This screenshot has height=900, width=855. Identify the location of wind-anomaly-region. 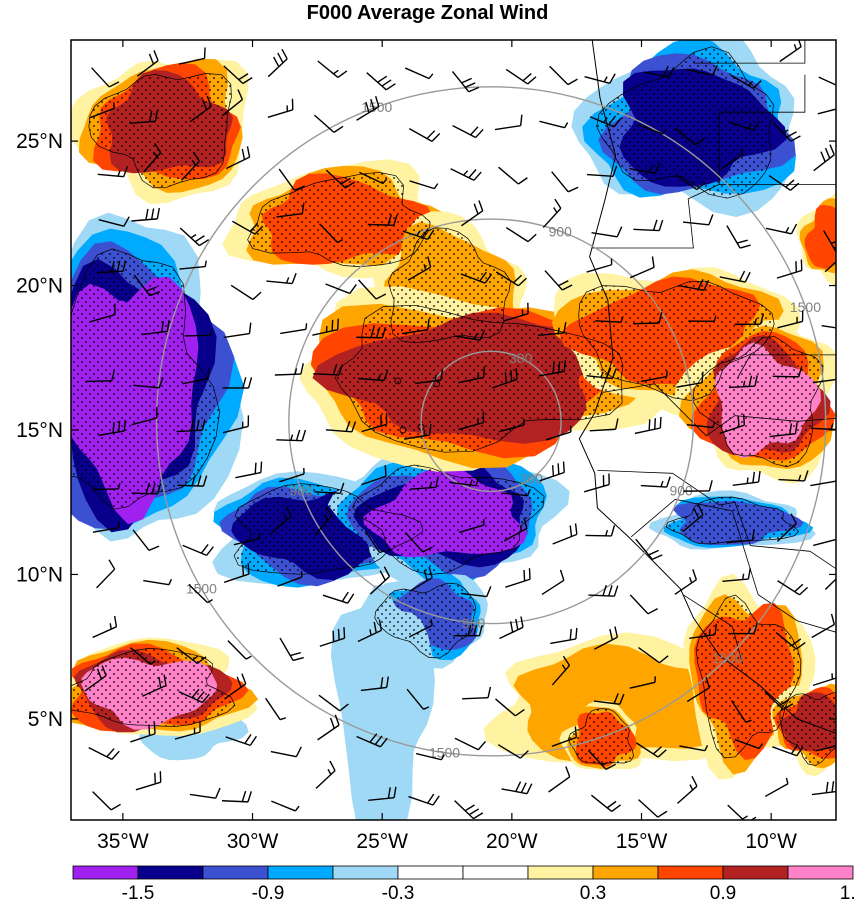
(382, 702).